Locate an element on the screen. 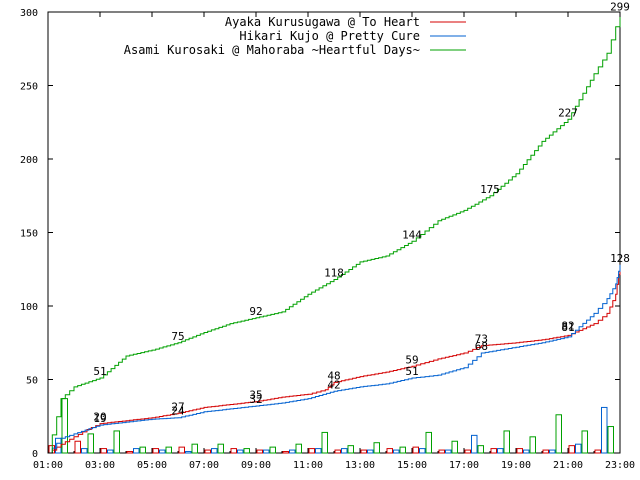  y-tick-label: 200 is located at coordinates (29, 160).